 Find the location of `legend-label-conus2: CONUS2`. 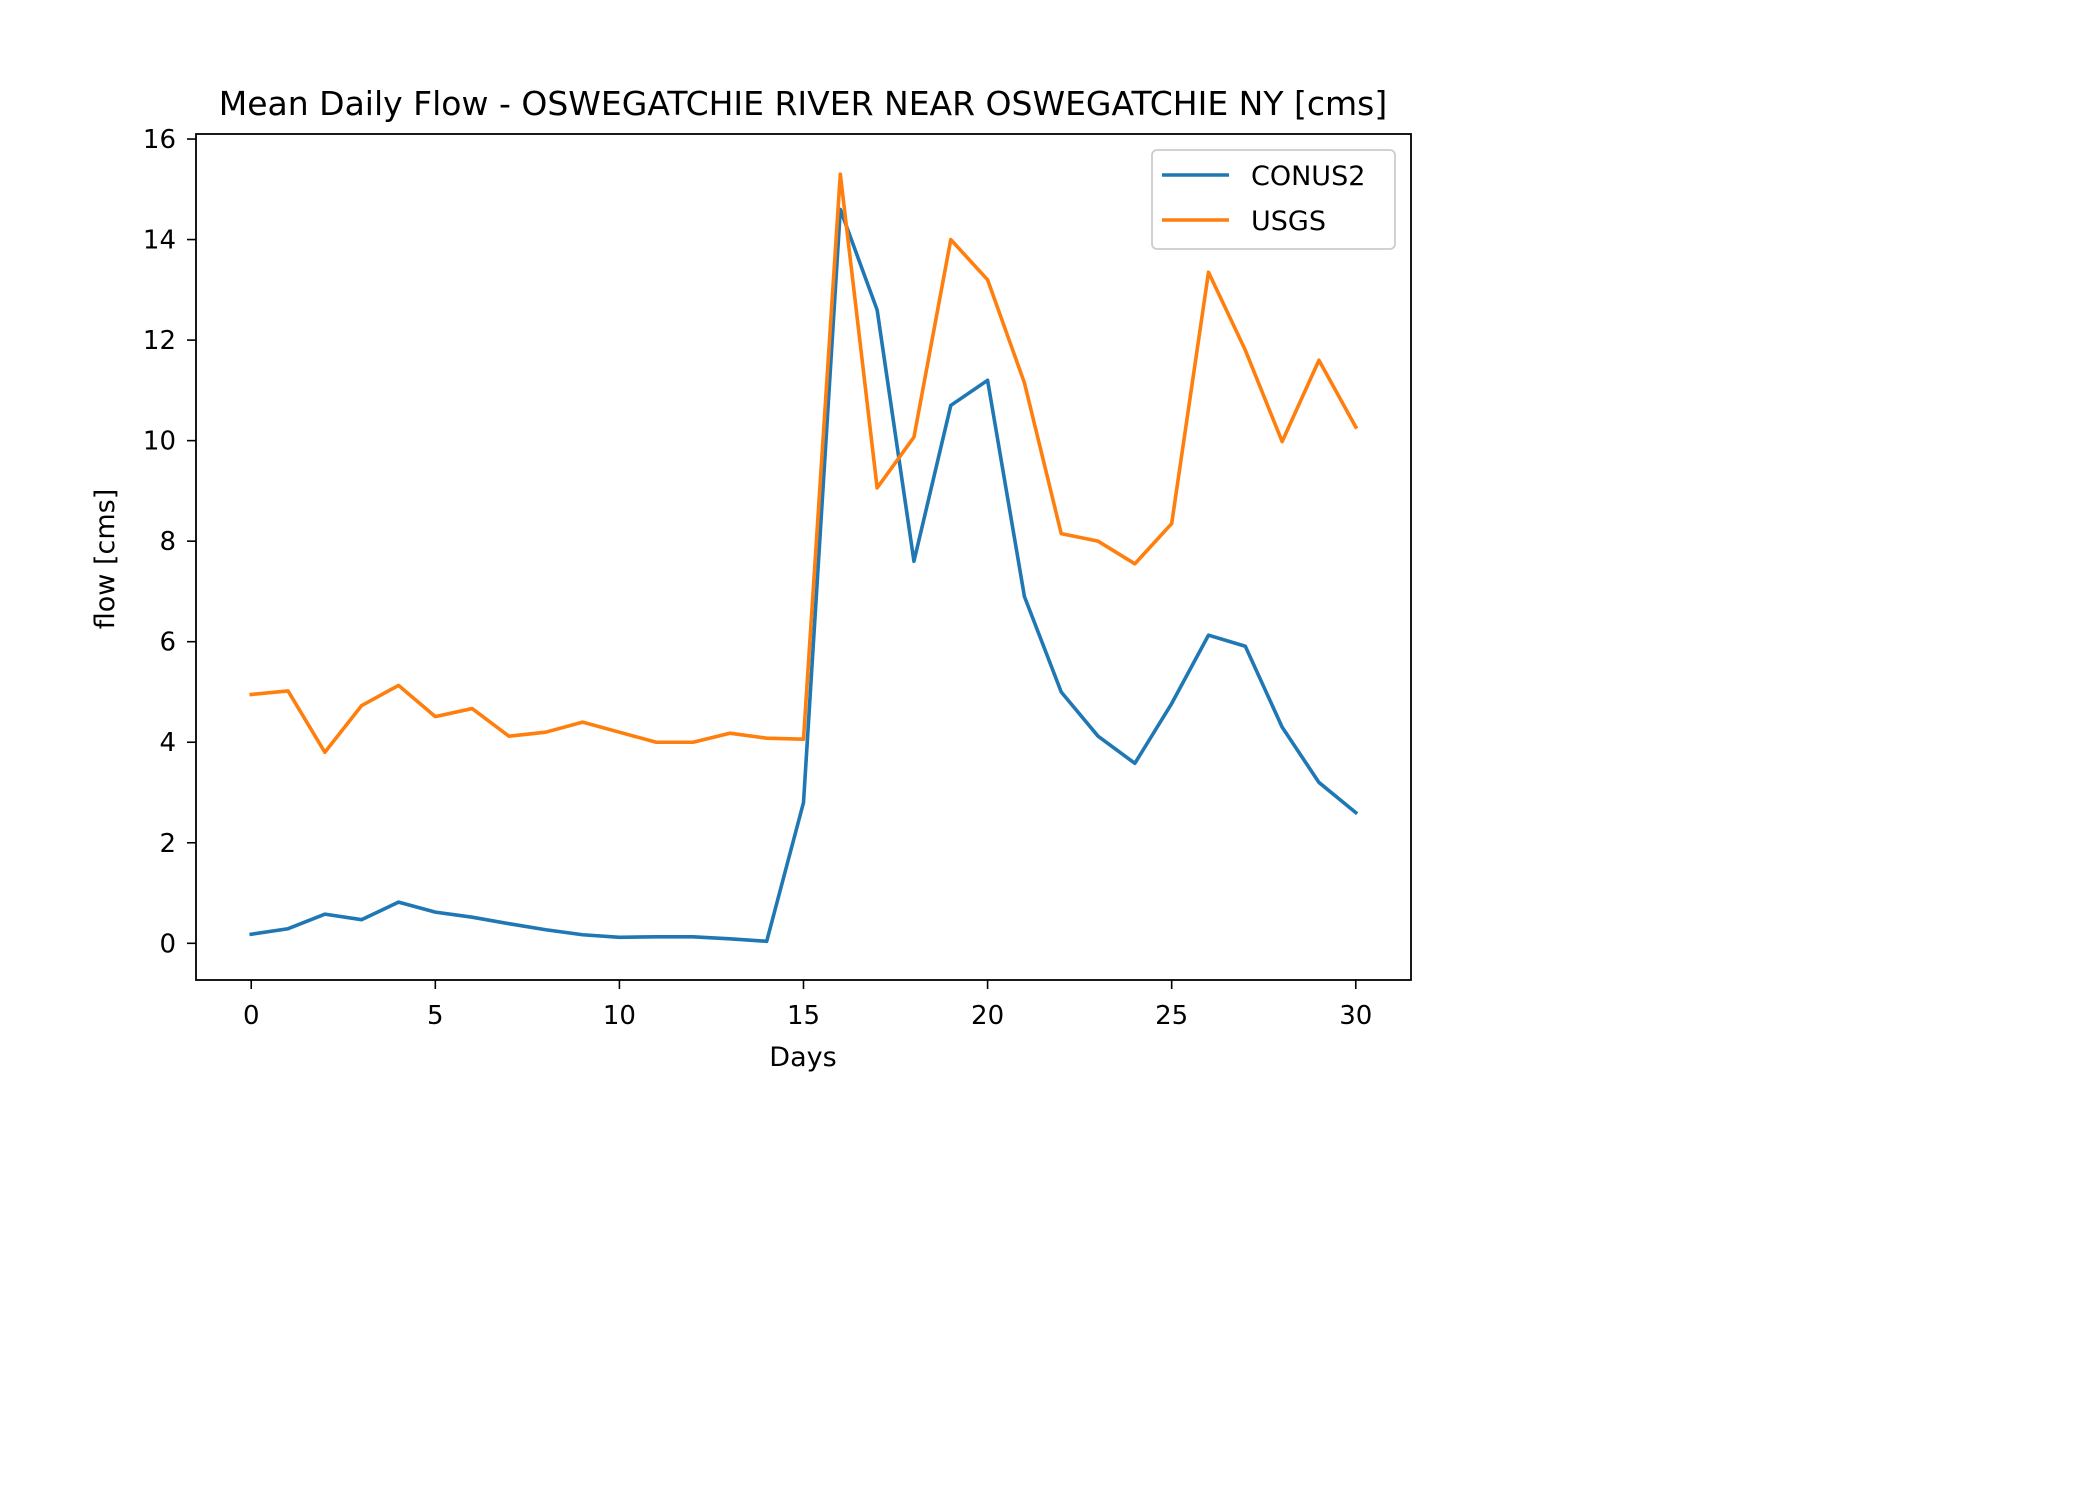

legend-label-conus2: CONUS2 is located at coordinates (1308, 176).